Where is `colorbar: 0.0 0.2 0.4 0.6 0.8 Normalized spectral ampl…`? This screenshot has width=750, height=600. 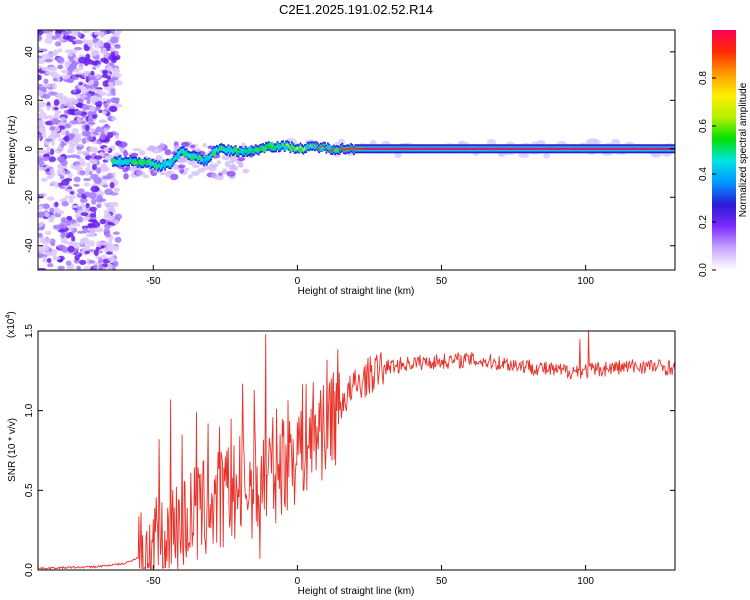 colorbar: 0.0 0.2 0.4 0.6 0.8 Normalized spectral ampl… is located at coordinates (723, 153).